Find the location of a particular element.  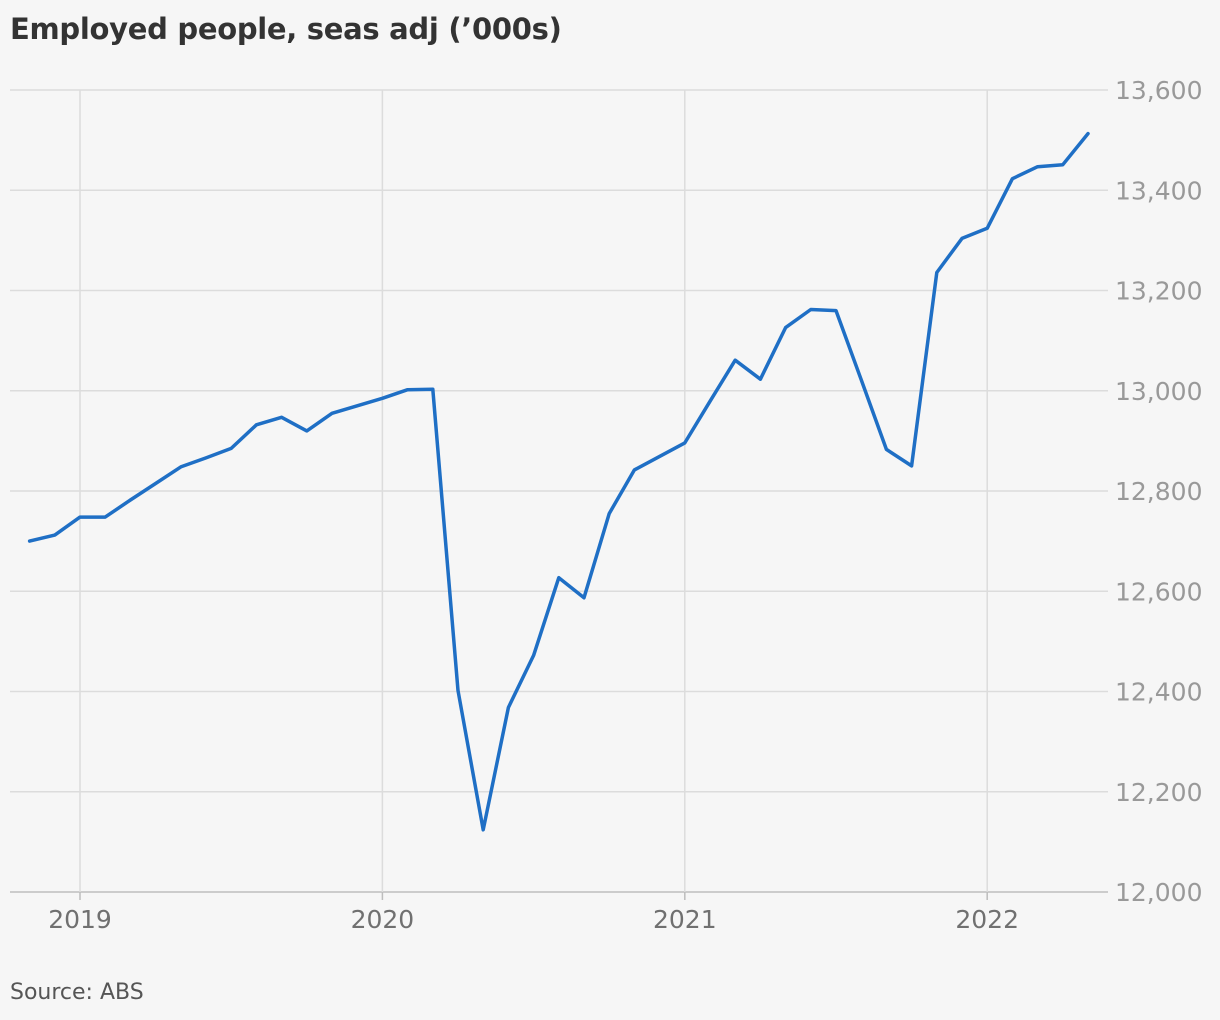

y-tick-label: 13,400 is located at coordinates (1158, 190).